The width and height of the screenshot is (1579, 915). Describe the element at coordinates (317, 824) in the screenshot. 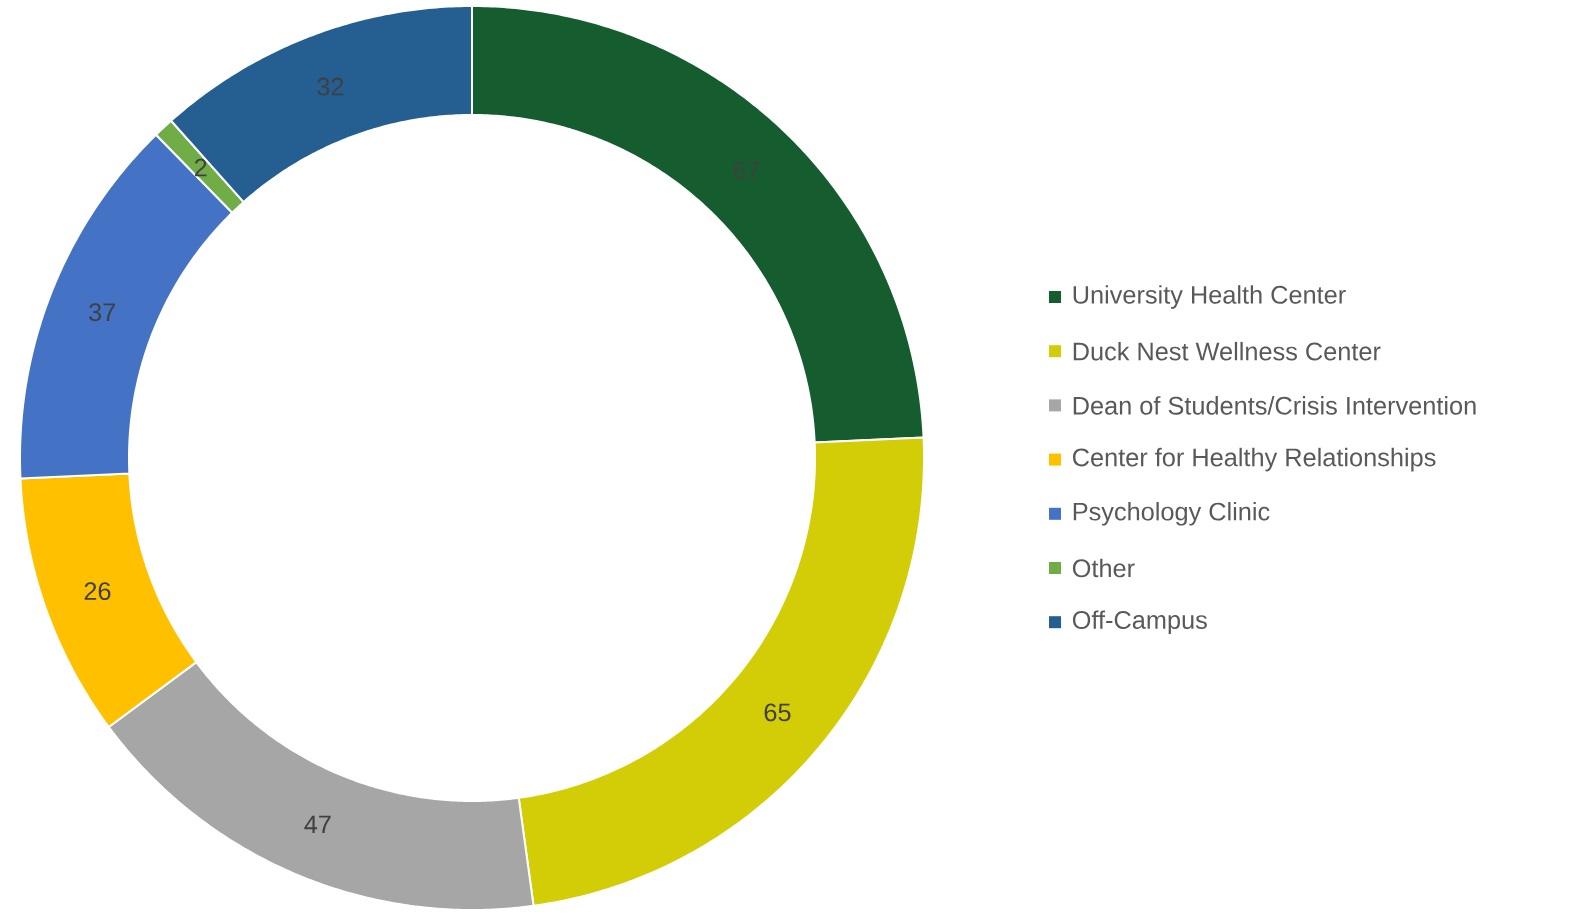

I see `data-label: 47` at that location.